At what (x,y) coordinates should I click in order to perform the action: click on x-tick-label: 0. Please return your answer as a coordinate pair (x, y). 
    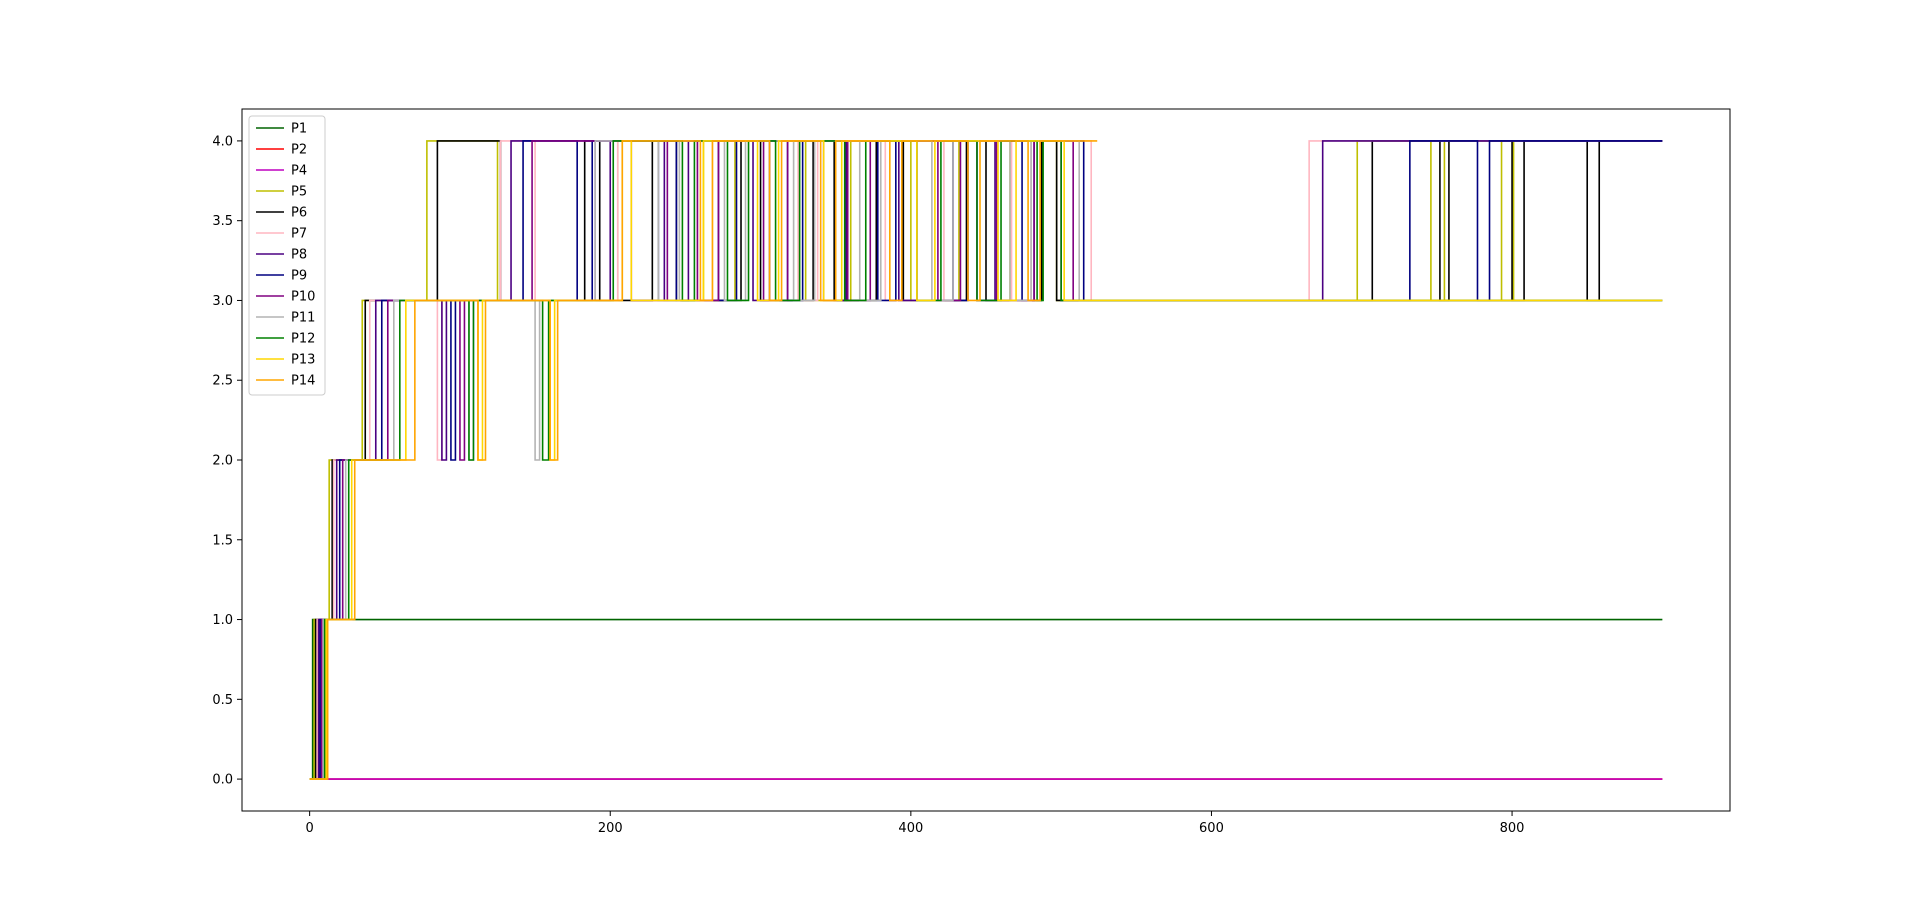
    Looking at the image, I should click on (309, 828).